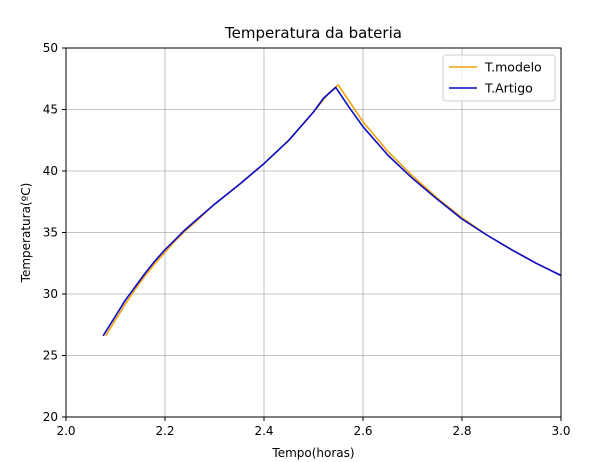 The image size is (609, 462). Describe the element at coordinates (508, 88) in the screenshot. I see `legend-label: T.Artigo` at that location.